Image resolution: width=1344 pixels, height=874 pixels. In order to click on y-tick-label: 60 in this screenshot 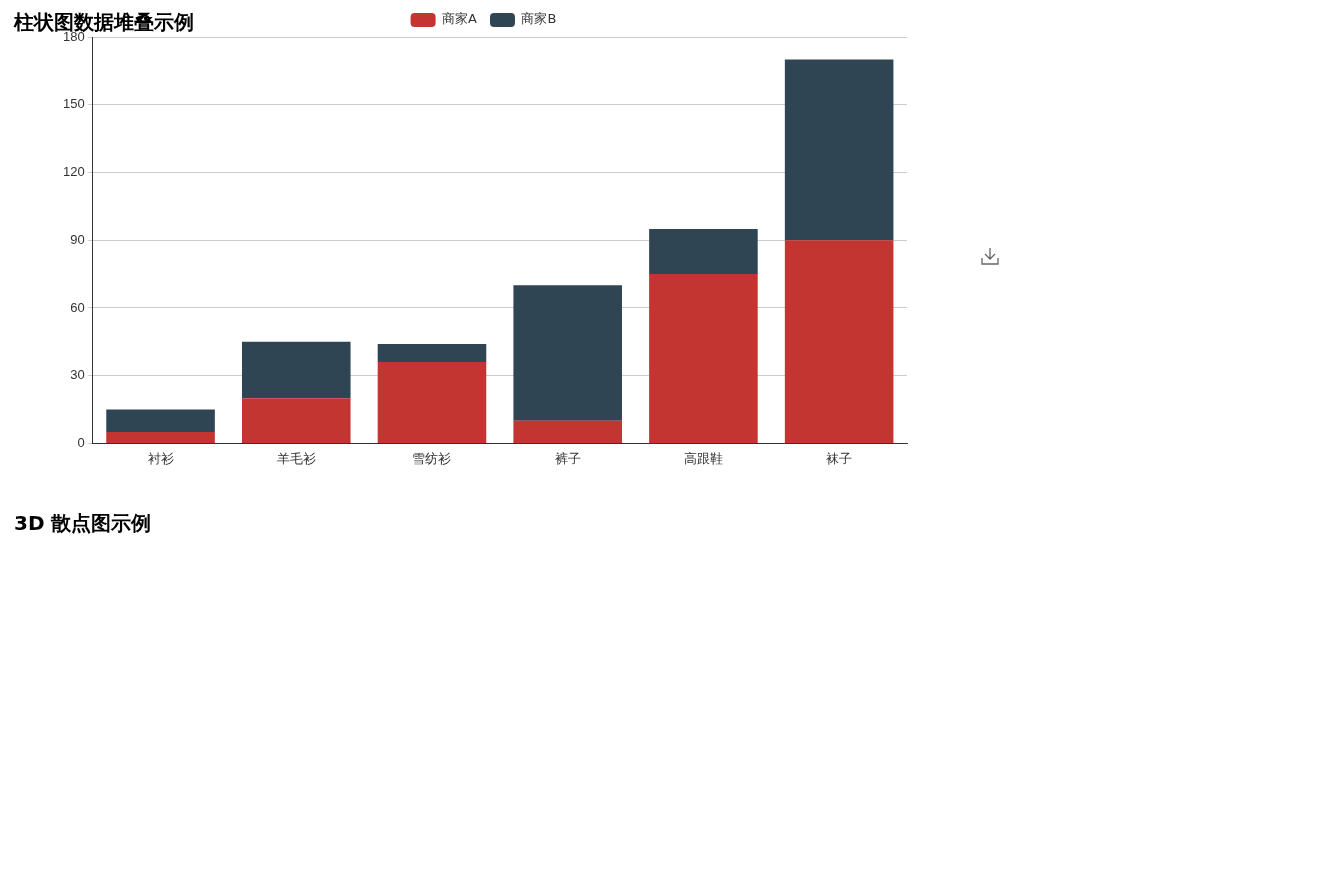, I will do `click(77, 307)`.